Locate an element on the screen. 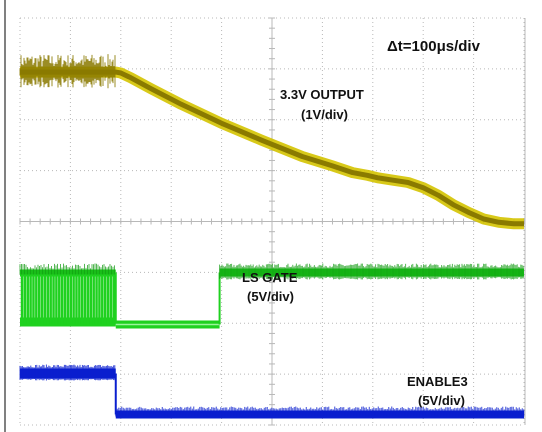 This screenshot has width=542, height=432. ls-gate-series-name: LS GATE is located at coordinates (270, 277).